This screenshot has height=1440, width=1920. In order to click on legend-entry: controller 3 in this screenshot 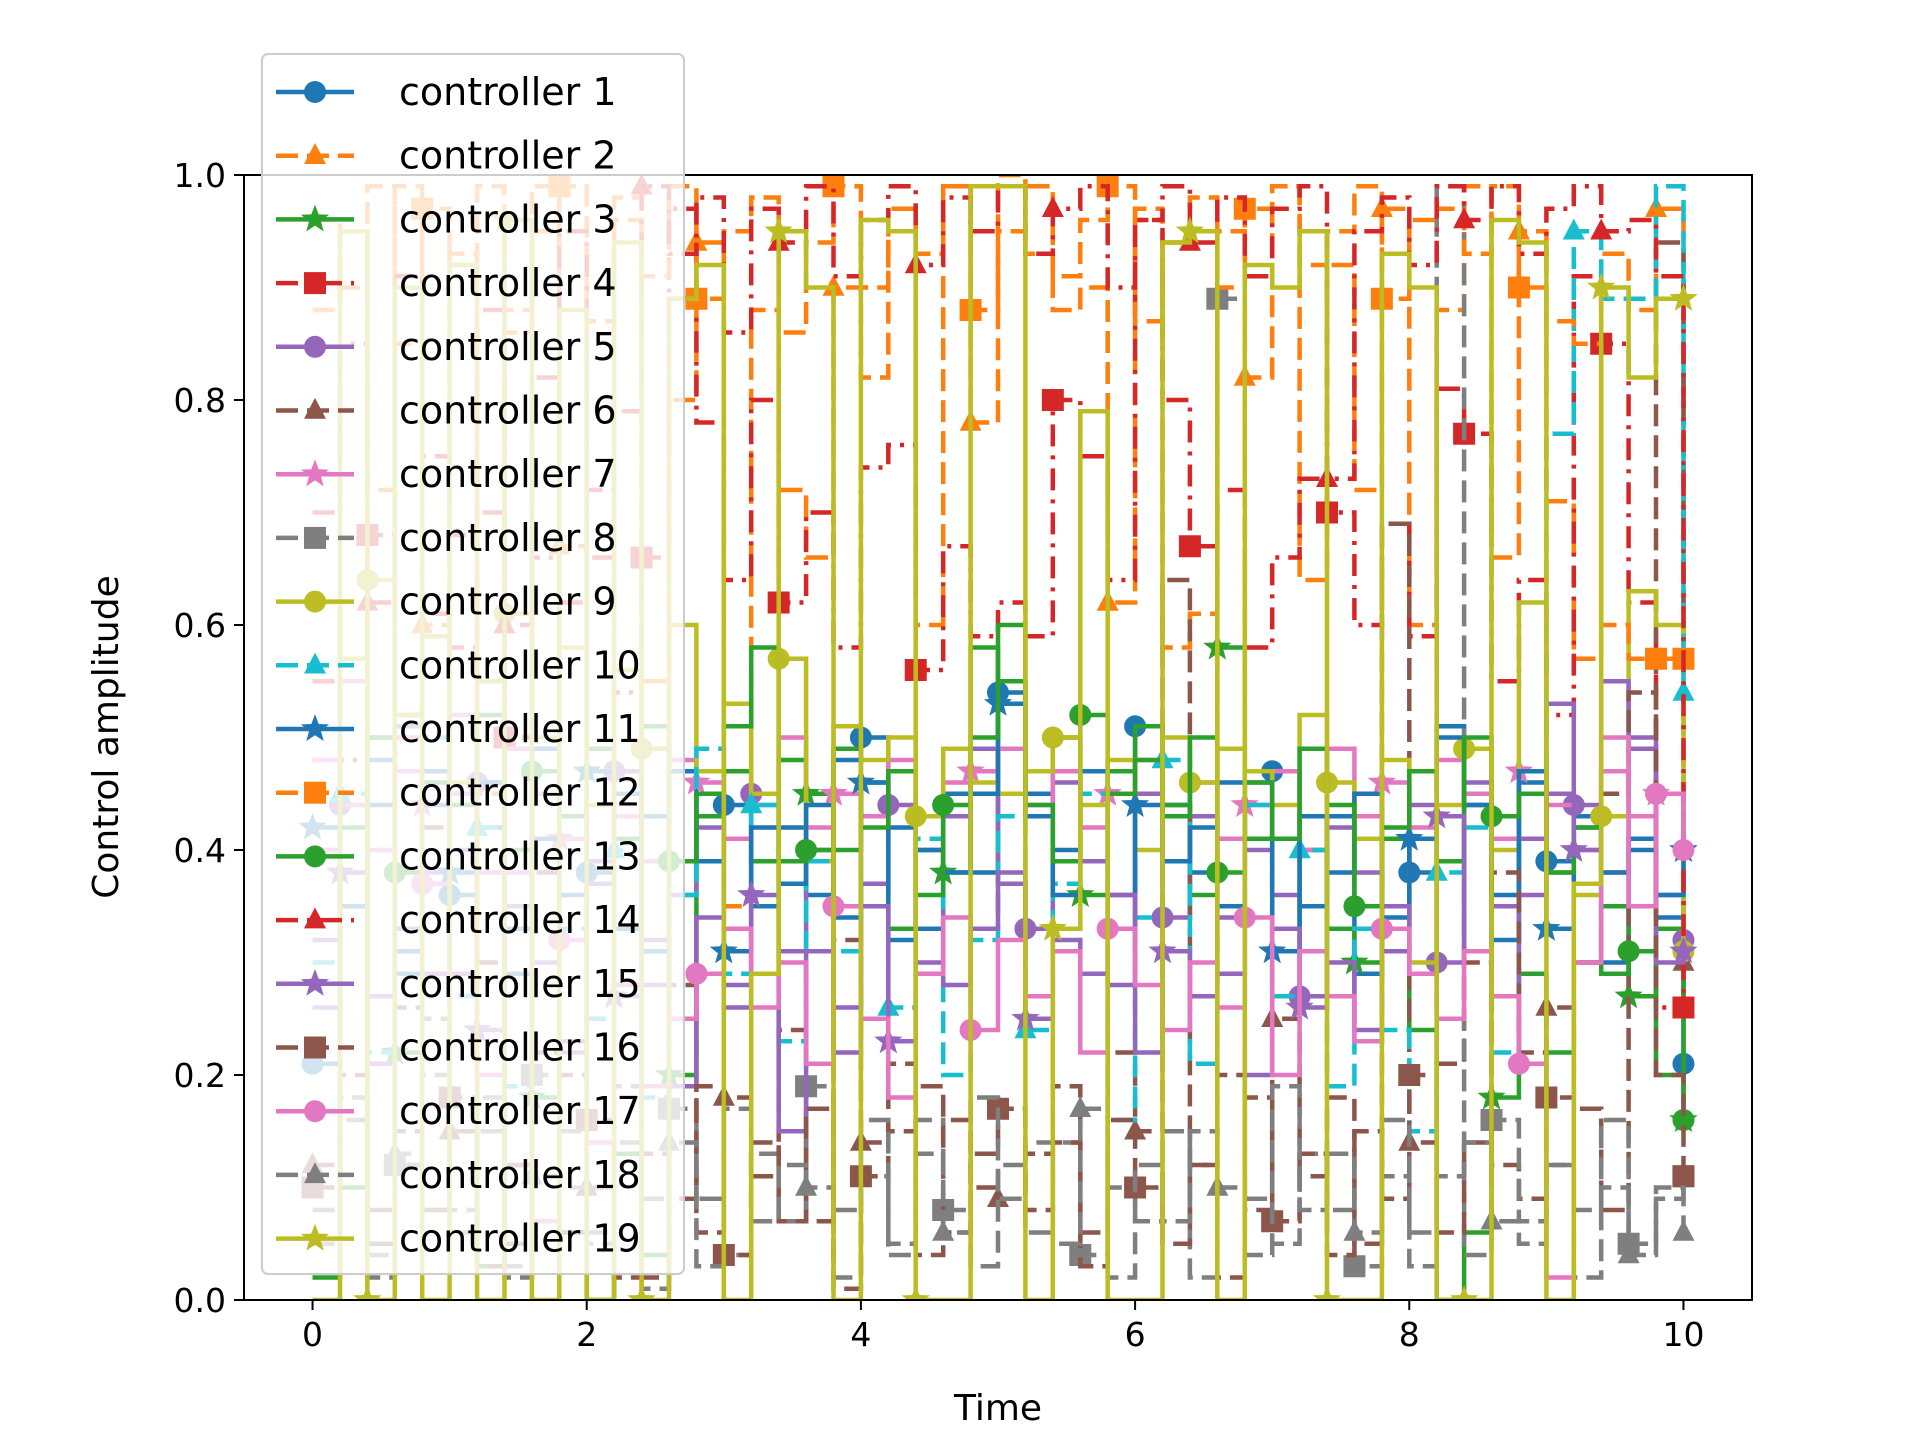, I will do `click(446, 219)`.